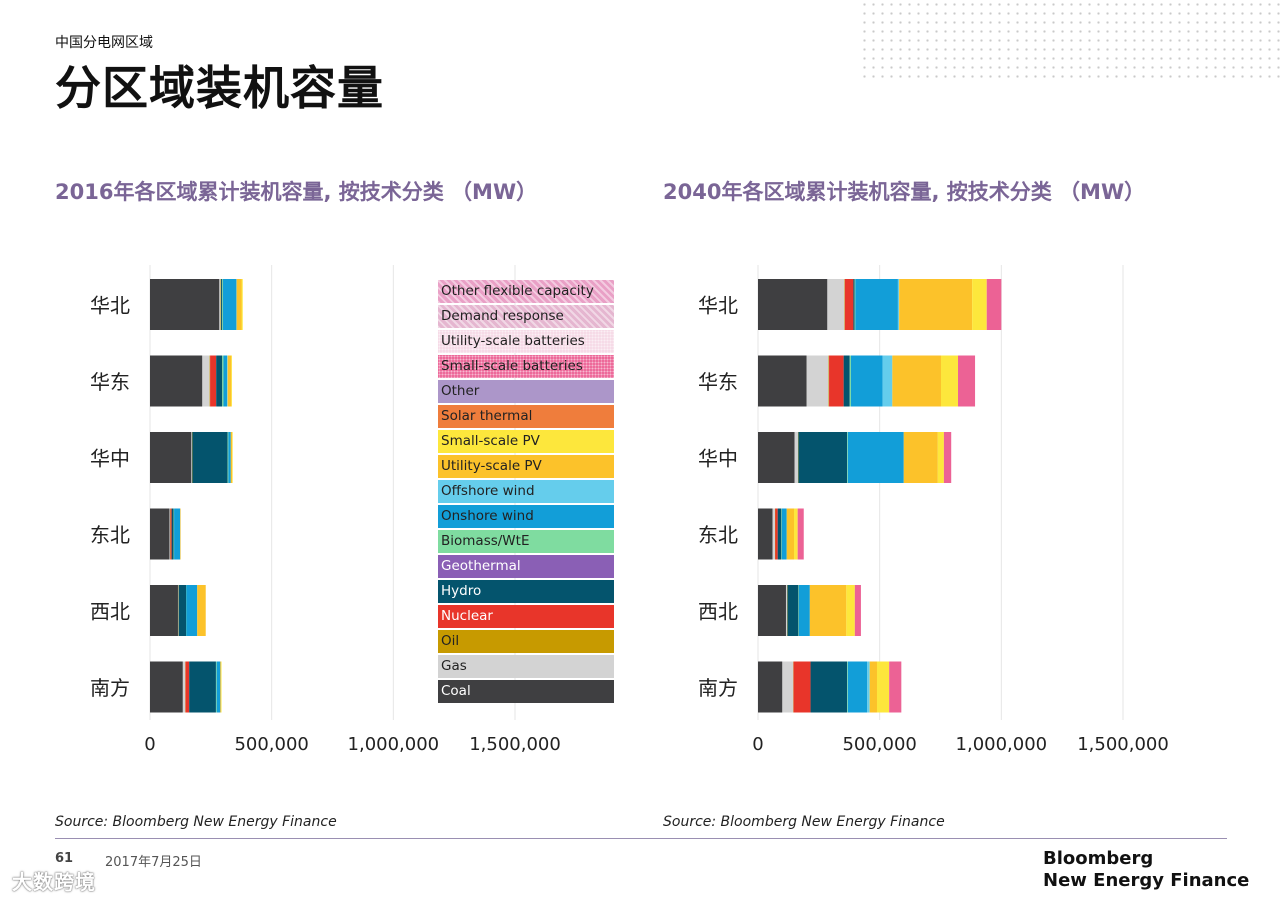 The height and width of the screenshot is (904, 1280). Describe the element at coordinates (196, 822) in the screenshot. I see `source-note-left: Source: Bloomberg New Energy Finance` at that location.